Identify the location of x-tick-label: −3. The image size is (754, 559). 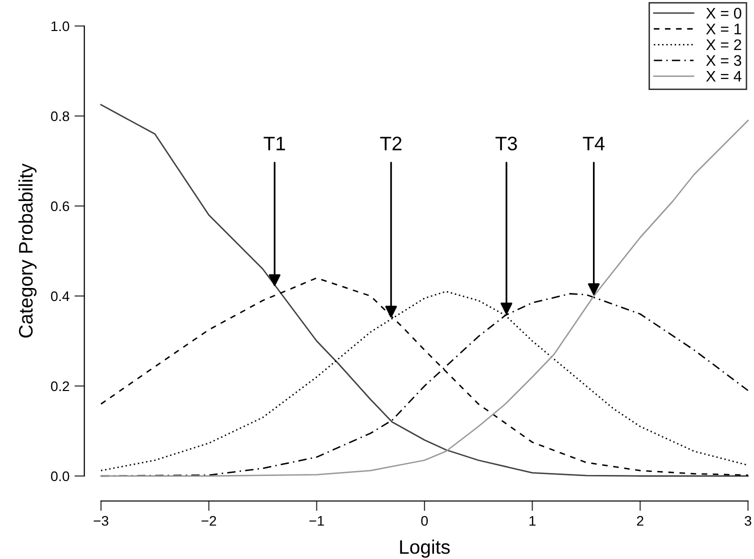
(101, 521).